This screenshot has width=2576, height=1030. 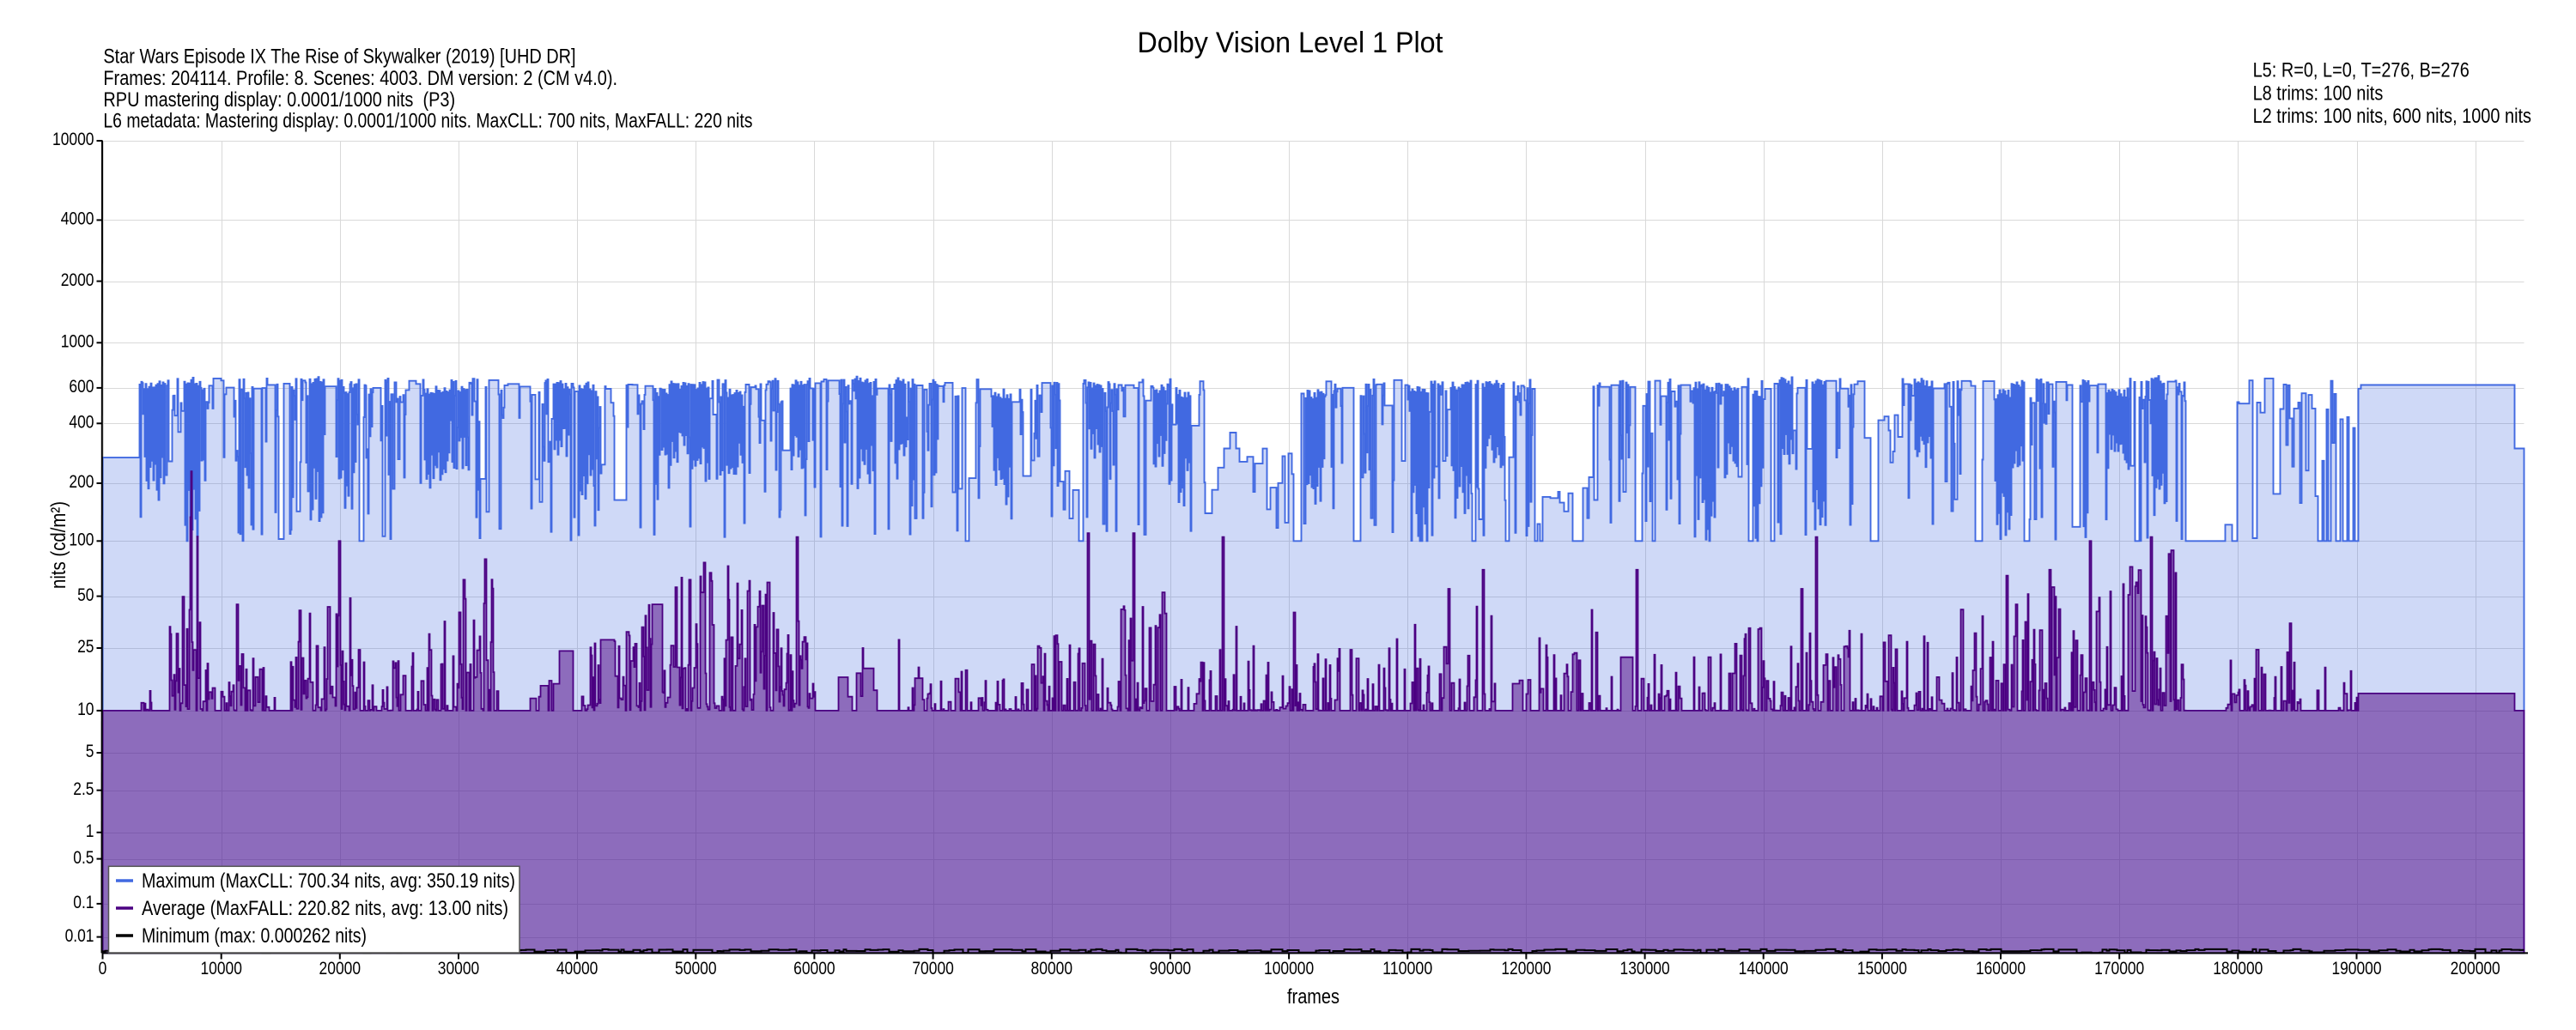 I want to click on svg-text: 1, so click(x=90, y=831).